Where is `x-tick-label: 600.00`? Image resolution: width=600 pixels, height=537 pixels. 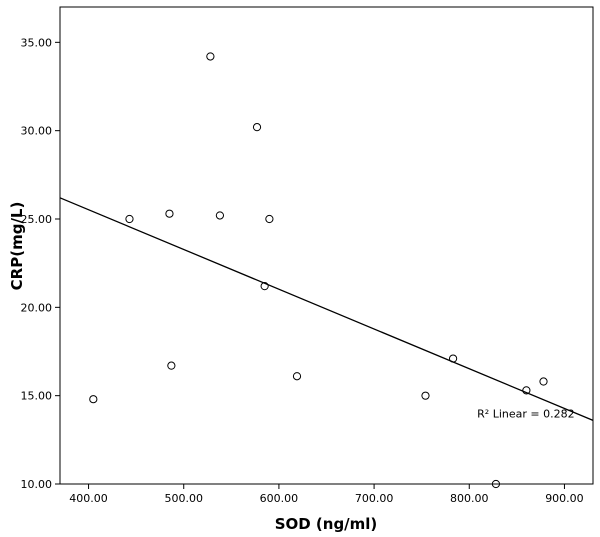 x-tick-label: 600.00 is located at coordinates (279, 498).